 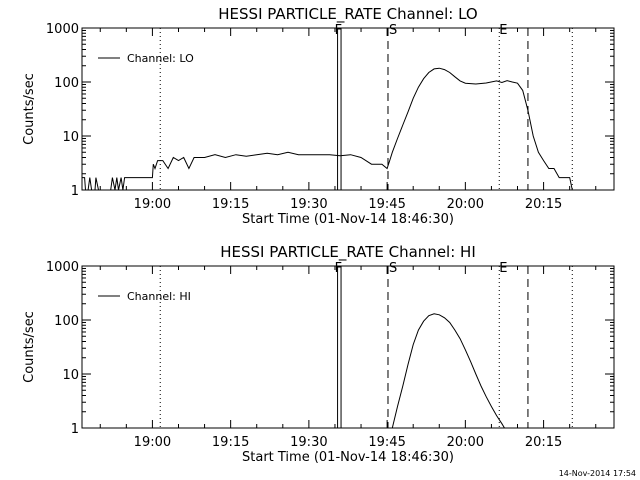 I want to click on legend-entry: Channel: LO, so click(x=160, y=58).